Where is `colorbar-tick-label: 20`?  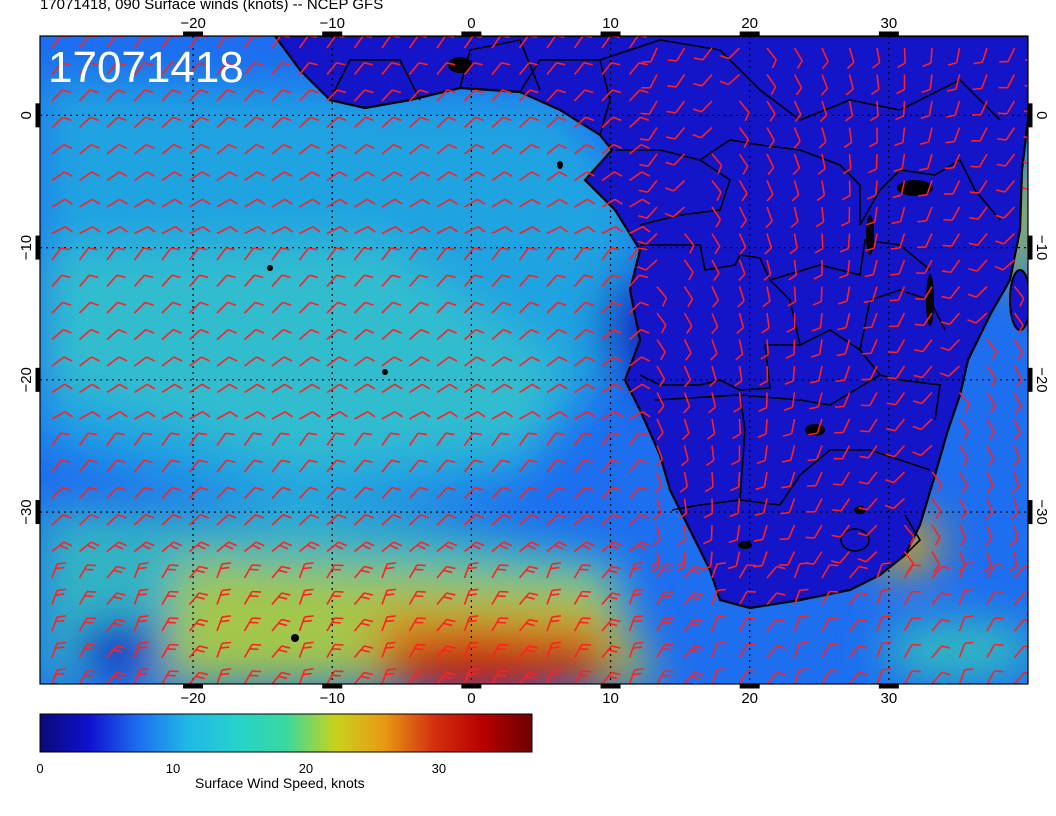 colorbar-tick-label: 20 is located at coordinates (306, 768).